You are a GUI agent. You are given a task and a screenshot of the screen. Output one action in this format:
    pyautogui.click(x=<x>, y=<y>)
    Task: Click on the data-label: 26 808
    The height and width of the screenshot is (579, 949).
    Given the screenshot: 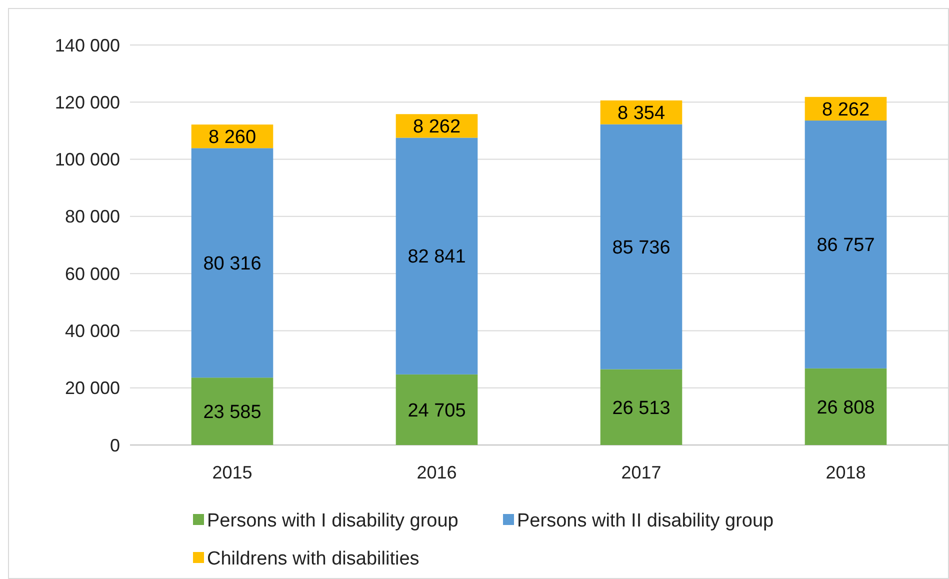 What is the action you would take?
    pyautogui.click(x=845, y=407)
    